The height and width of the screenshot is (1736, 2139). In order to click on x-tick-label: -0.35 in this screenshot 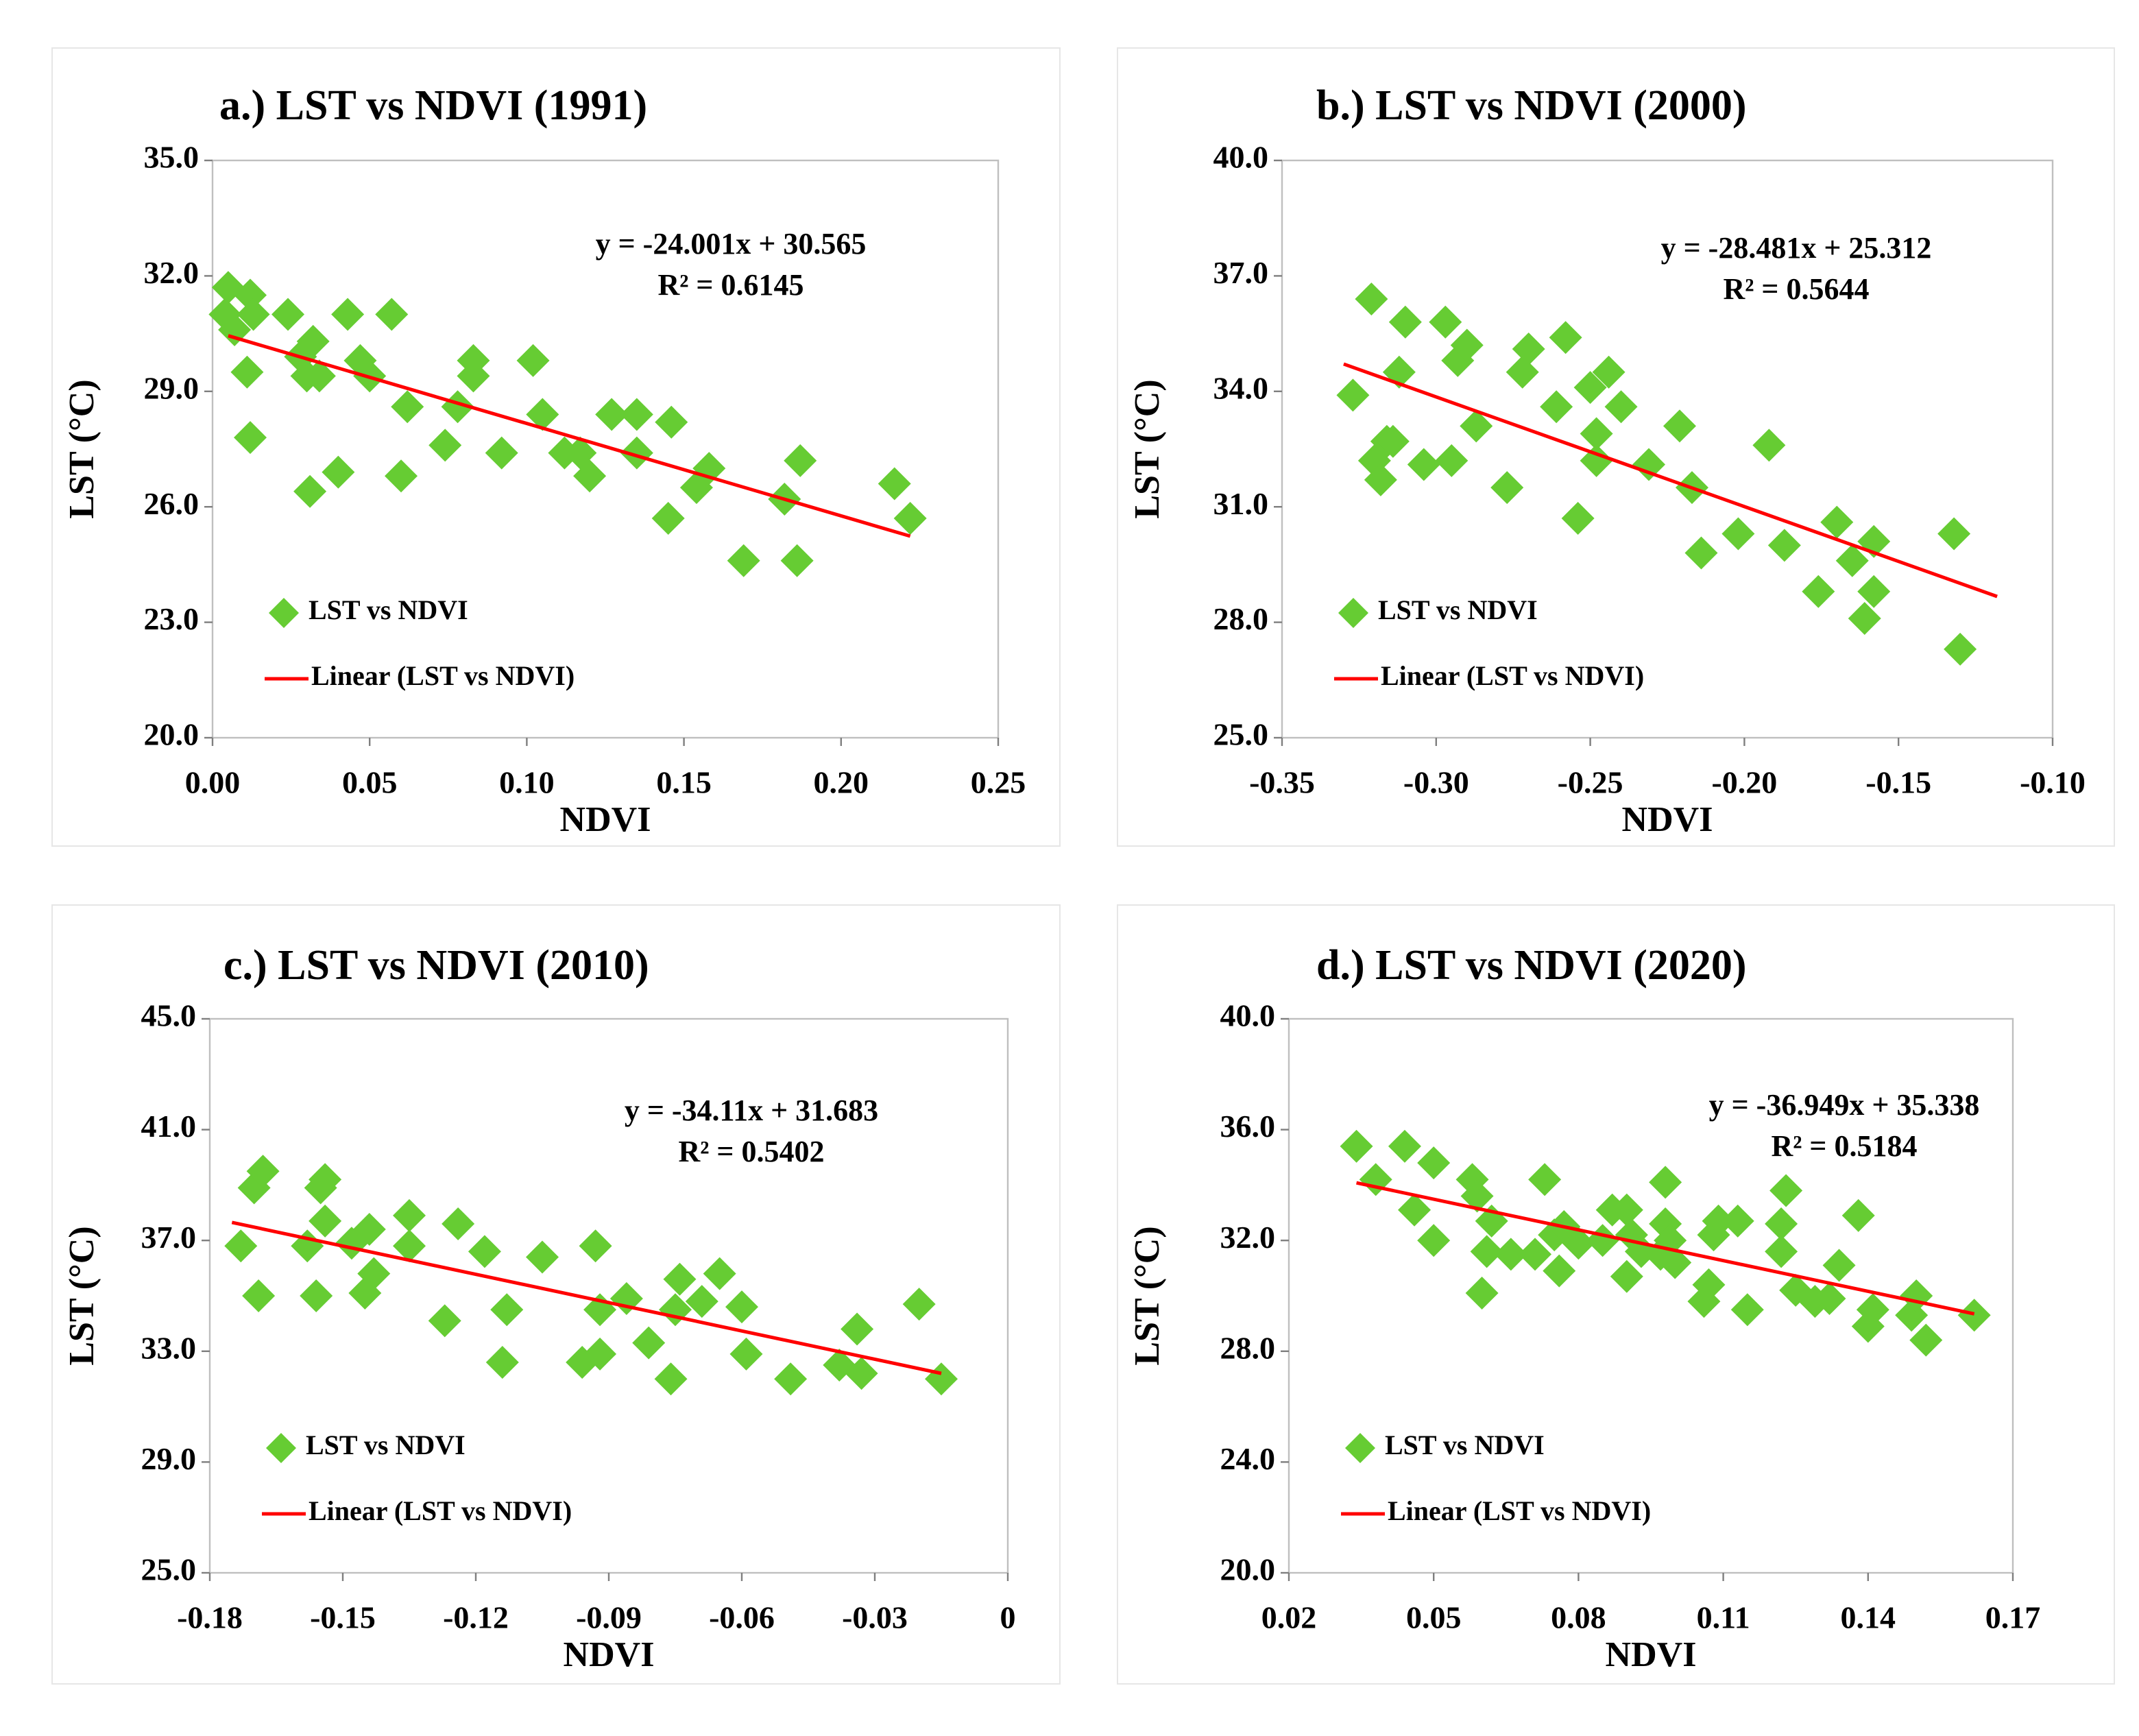, I will do `click(1282, 783)`.